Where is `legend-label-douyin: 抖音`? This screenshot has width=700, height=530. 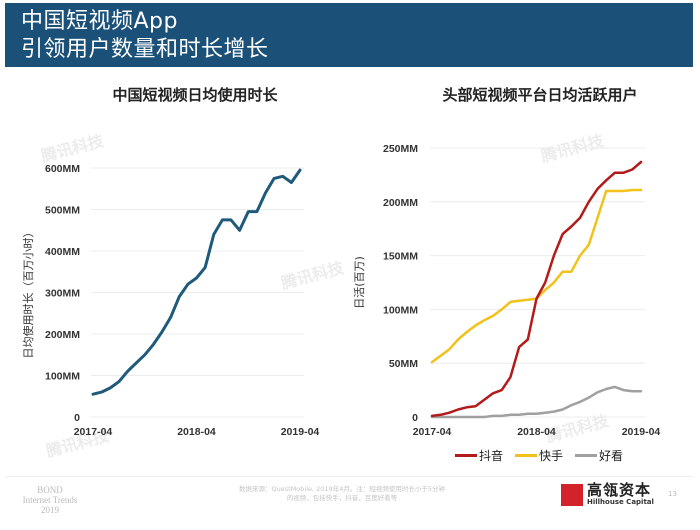 legend-label-douyin: 抖音 is located at coordinates (491, 456).